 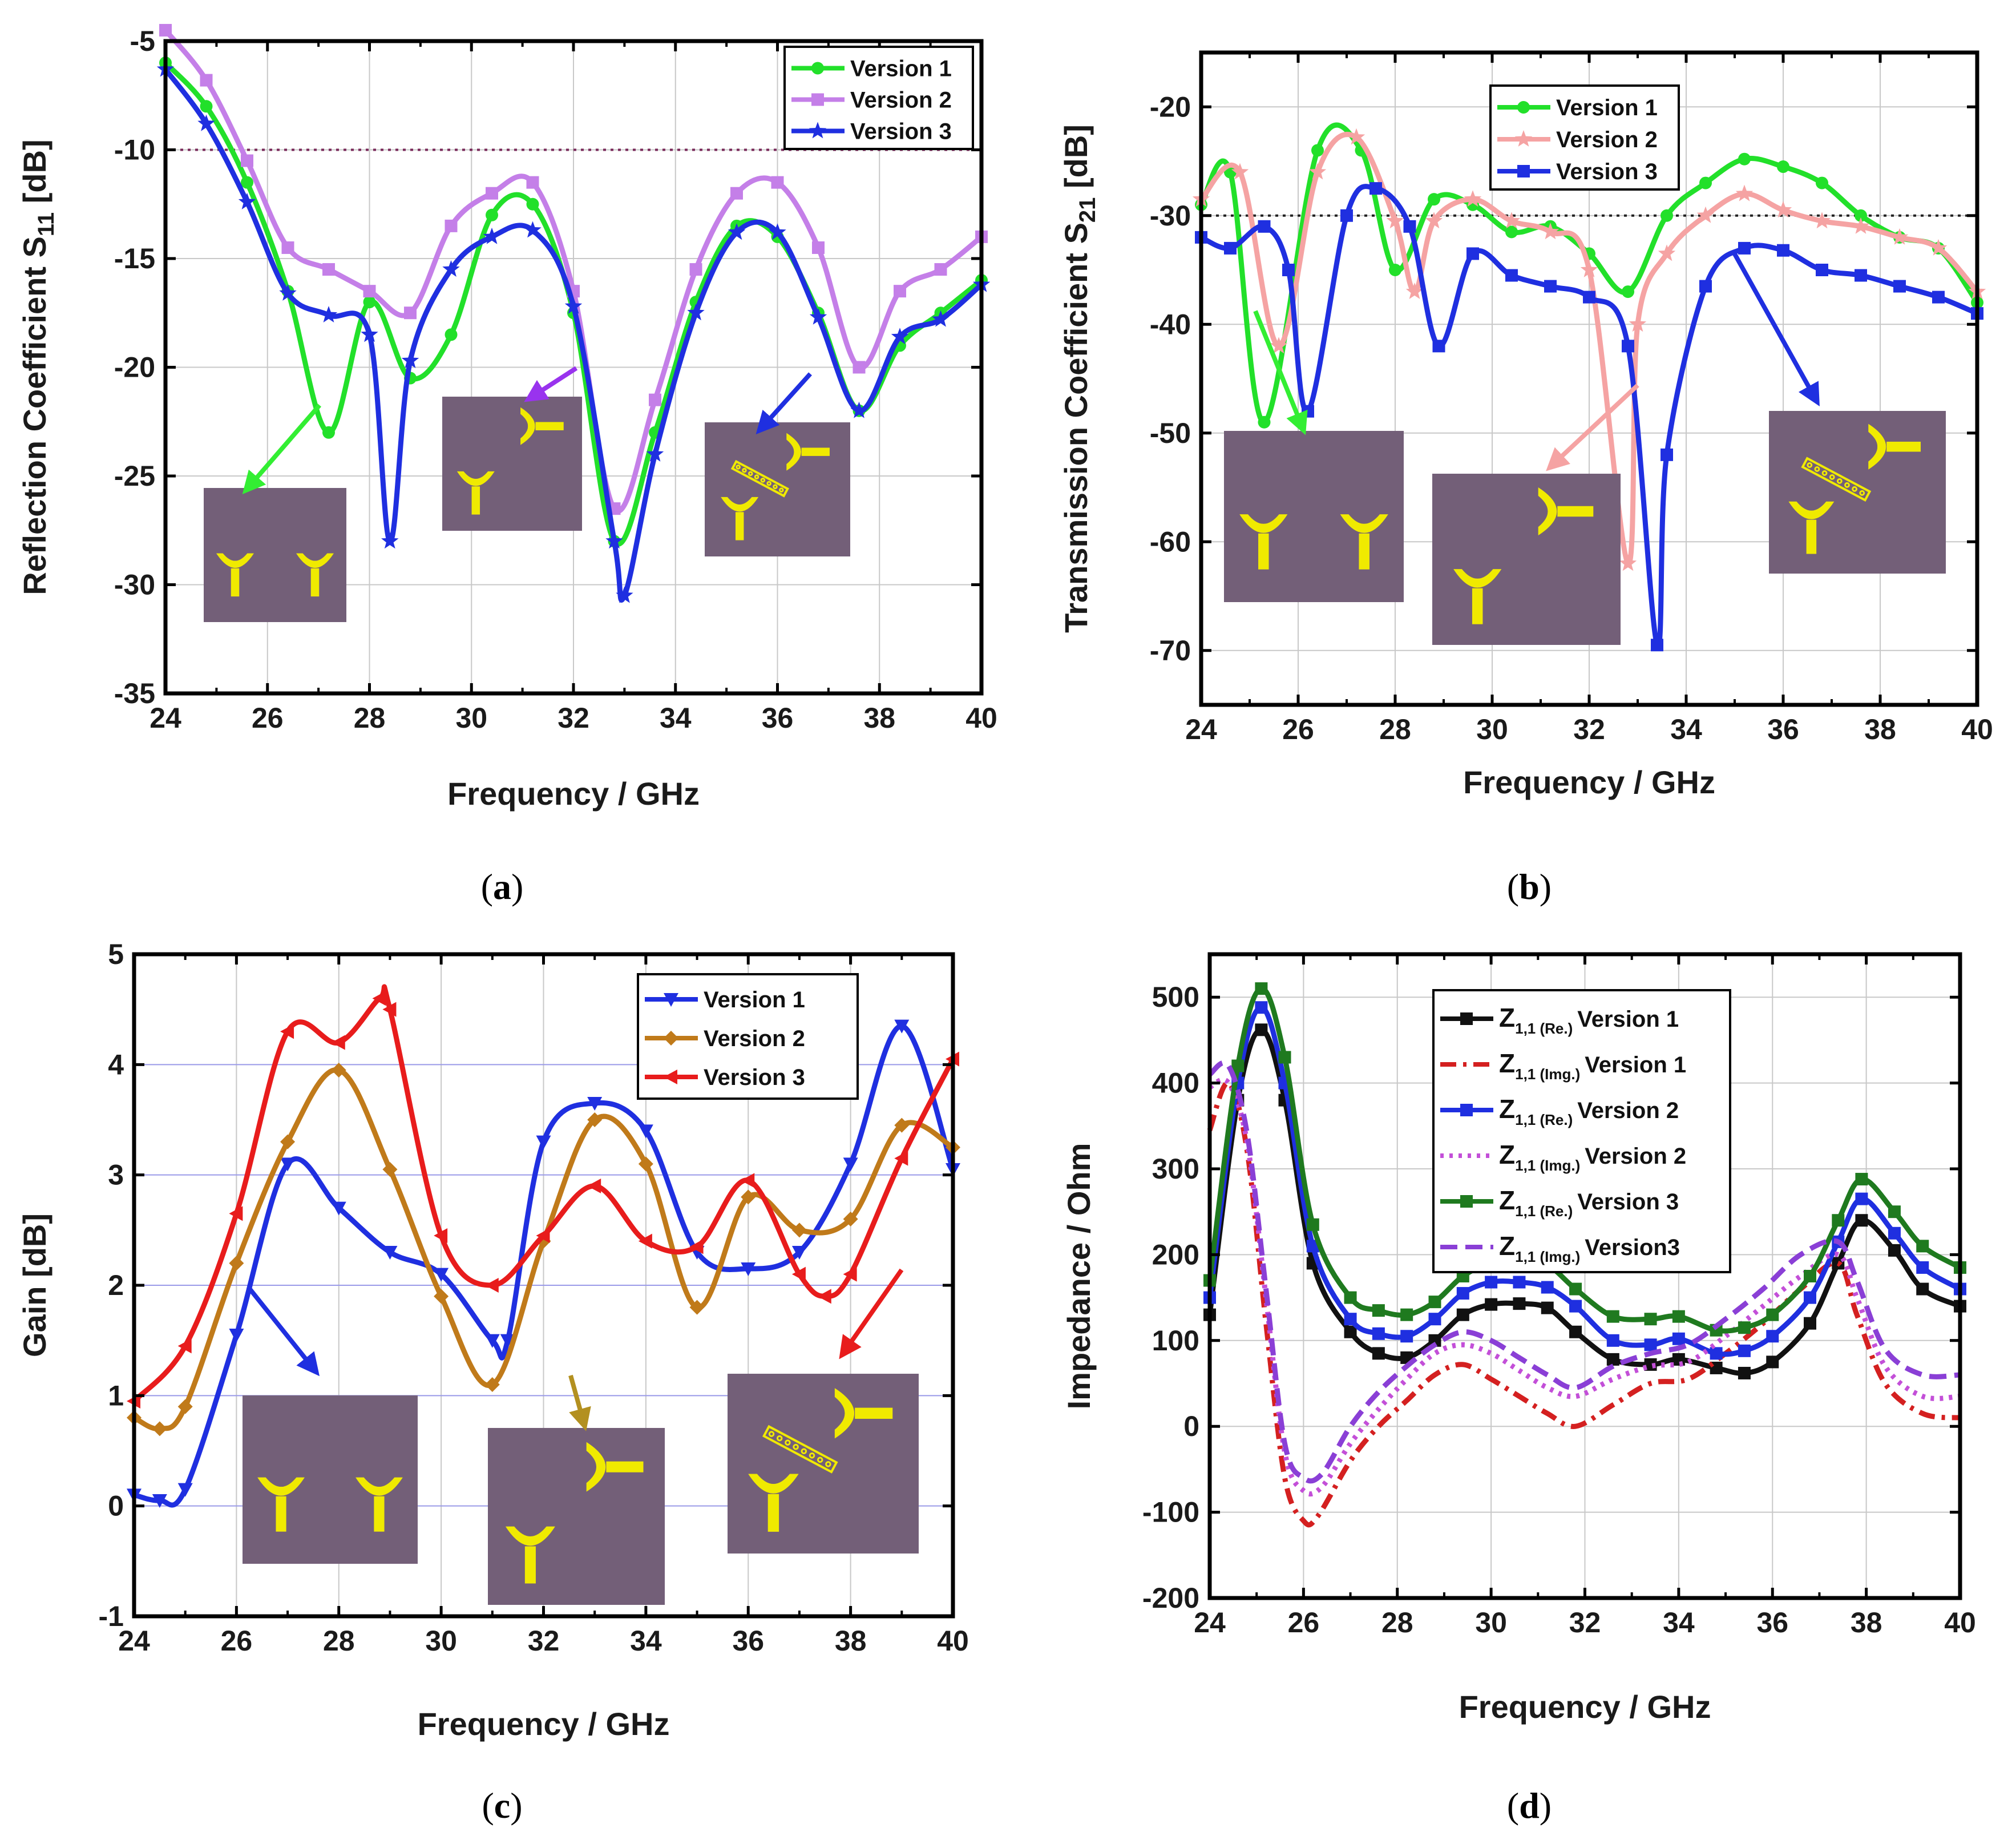 What do you see at coordinates (1171, 216) in the screenshot?
I see `y-tick-label: -30` at bounding box center [1171, 216].